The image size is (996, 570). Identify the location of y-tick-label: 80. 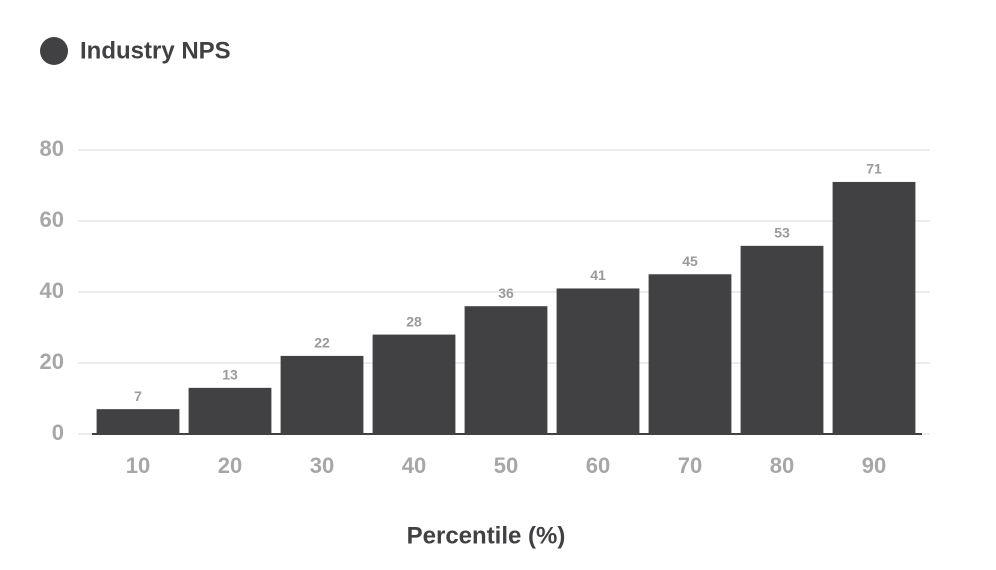
(52, 148).